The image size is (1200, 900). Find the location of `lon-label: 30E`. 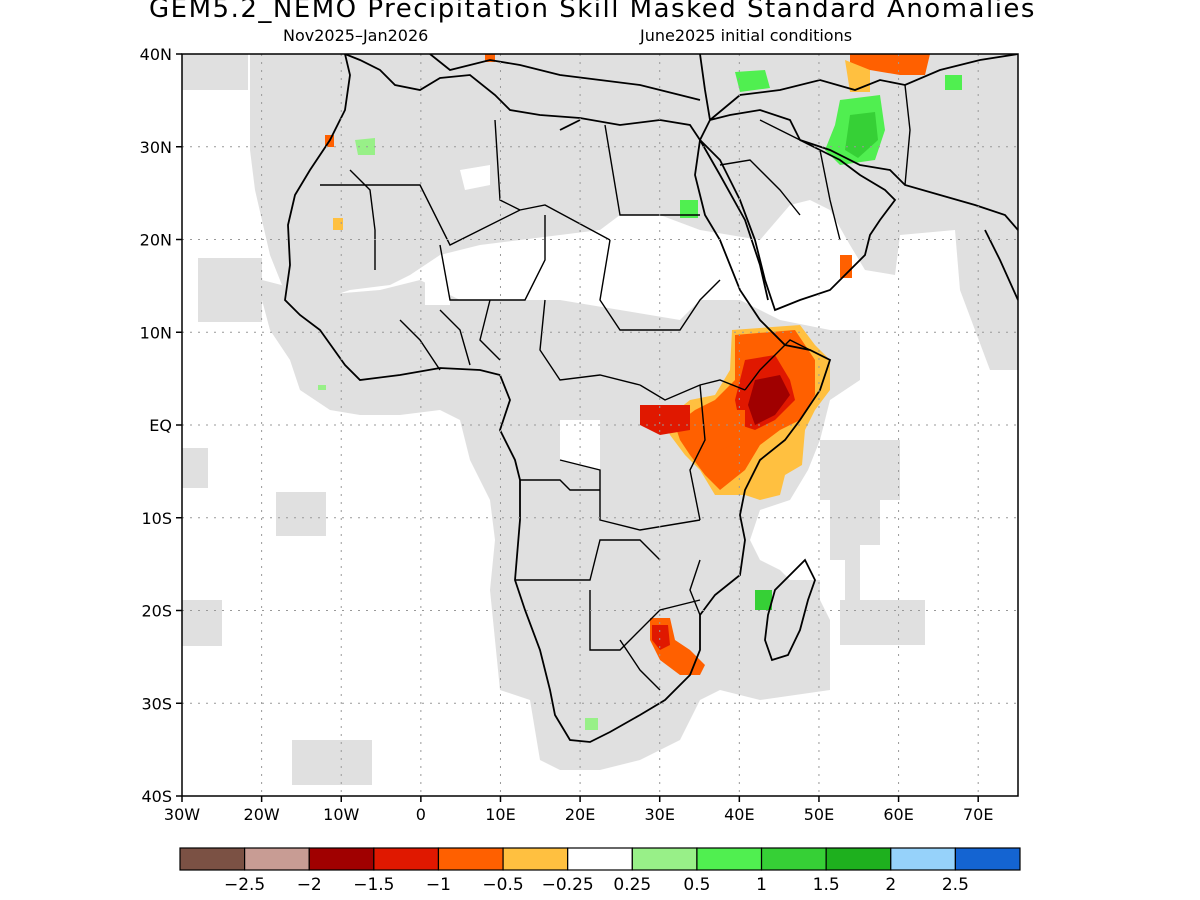

lon-label: 30E is located at coordinates (659, 814).